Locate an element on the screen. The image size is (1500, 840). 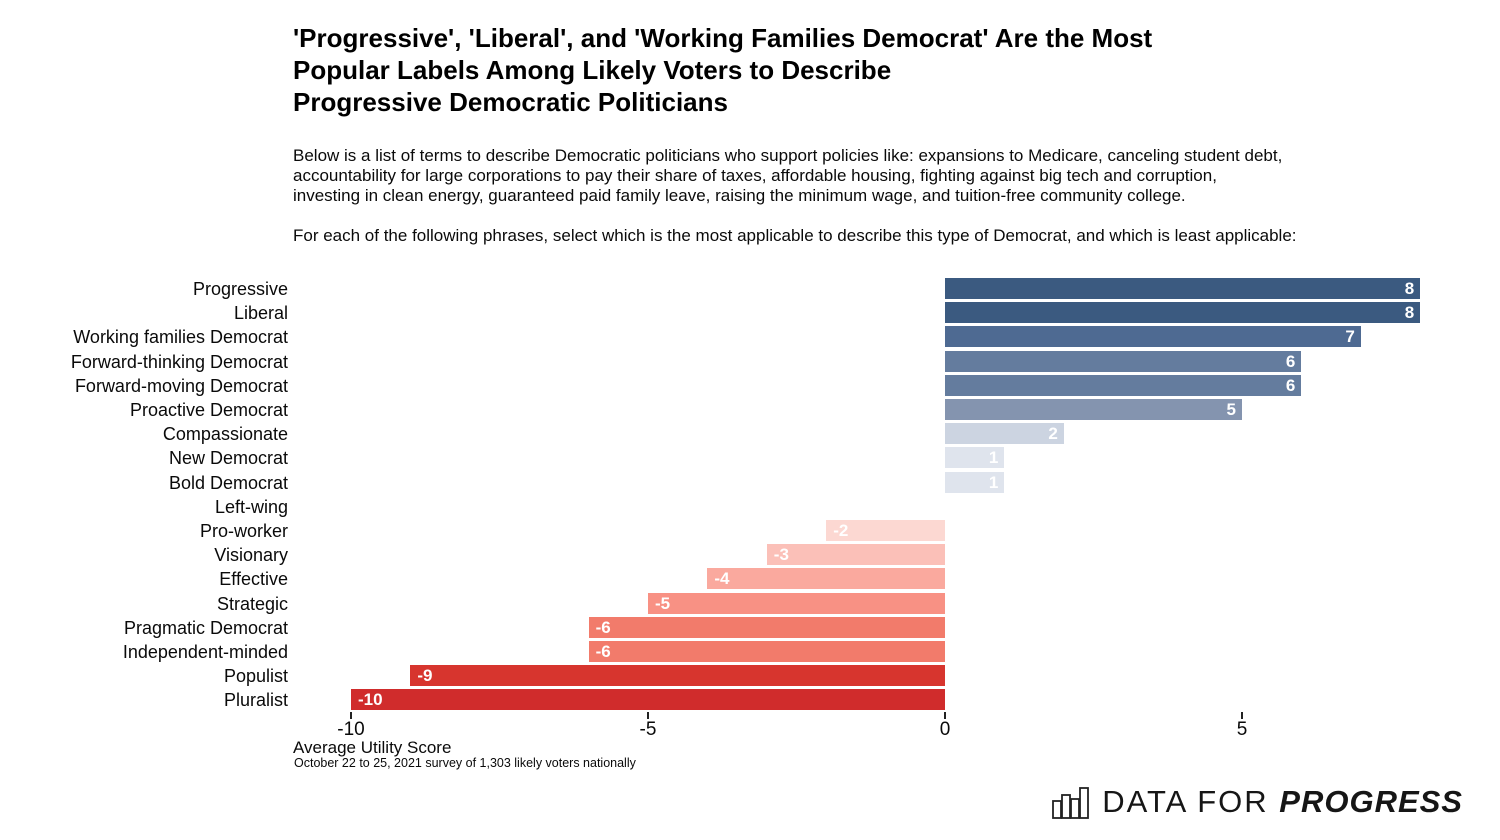
category-label: Pragmatic Democrat is located at coordinates (205, 627).